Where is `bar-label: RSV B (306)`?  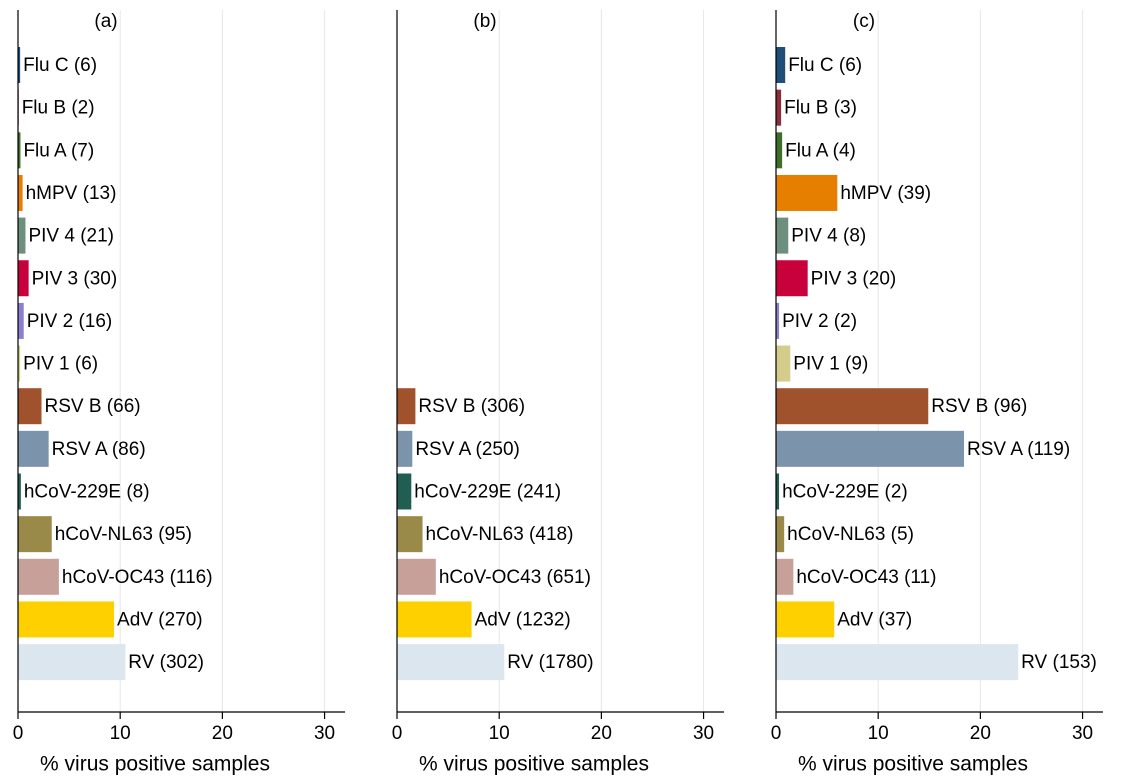 bar-label: RSV B (306) is located at coordinates (471, 406).